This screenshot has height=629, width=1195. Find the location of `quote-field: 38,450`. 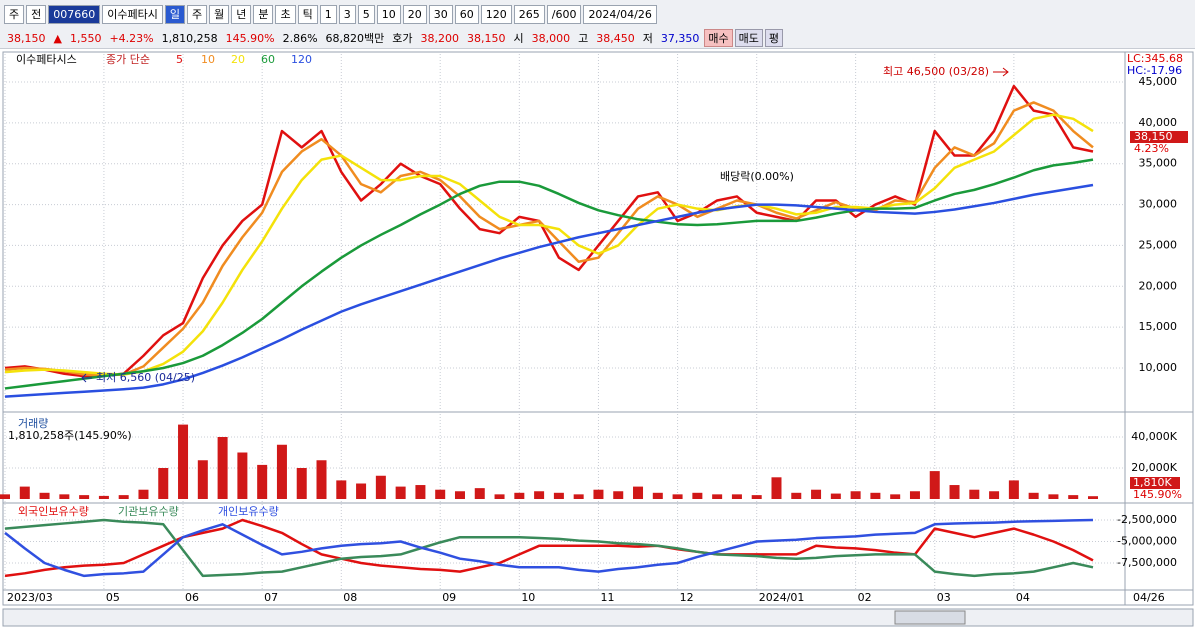

quote-field: 38,450 is located at coordinates (615, 38).